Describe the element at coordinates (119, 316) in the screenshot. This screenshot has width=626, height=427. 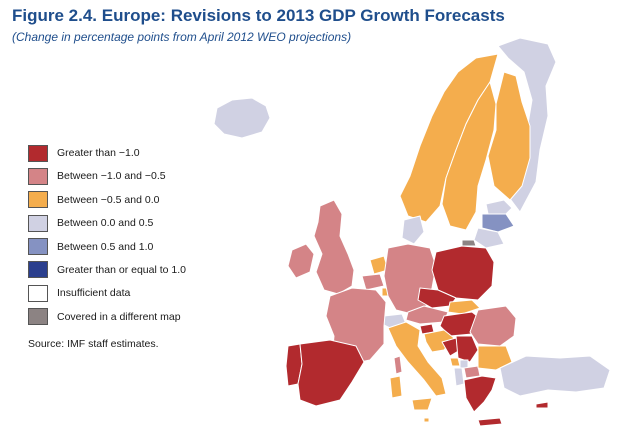
I see `legend-label: Covered in a different map` at that location.